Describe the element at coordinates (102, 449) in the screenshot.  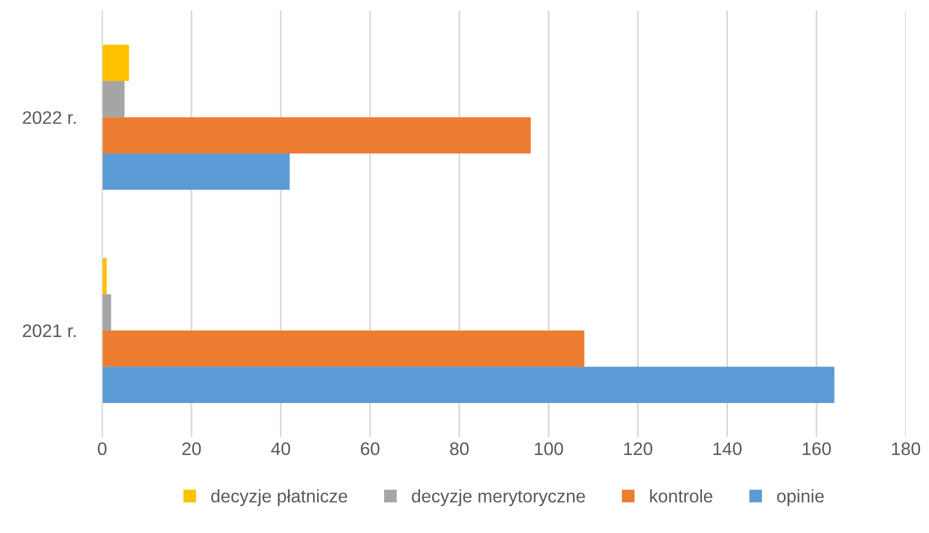
I see `x-tick-label: 0` at that location.